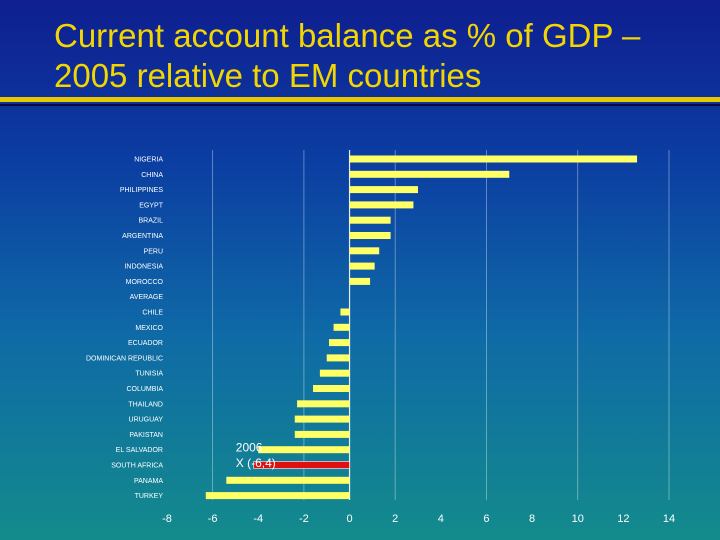 The image size is (720, 540). I want to click on x-tick-label: 2, so click(395, 519).